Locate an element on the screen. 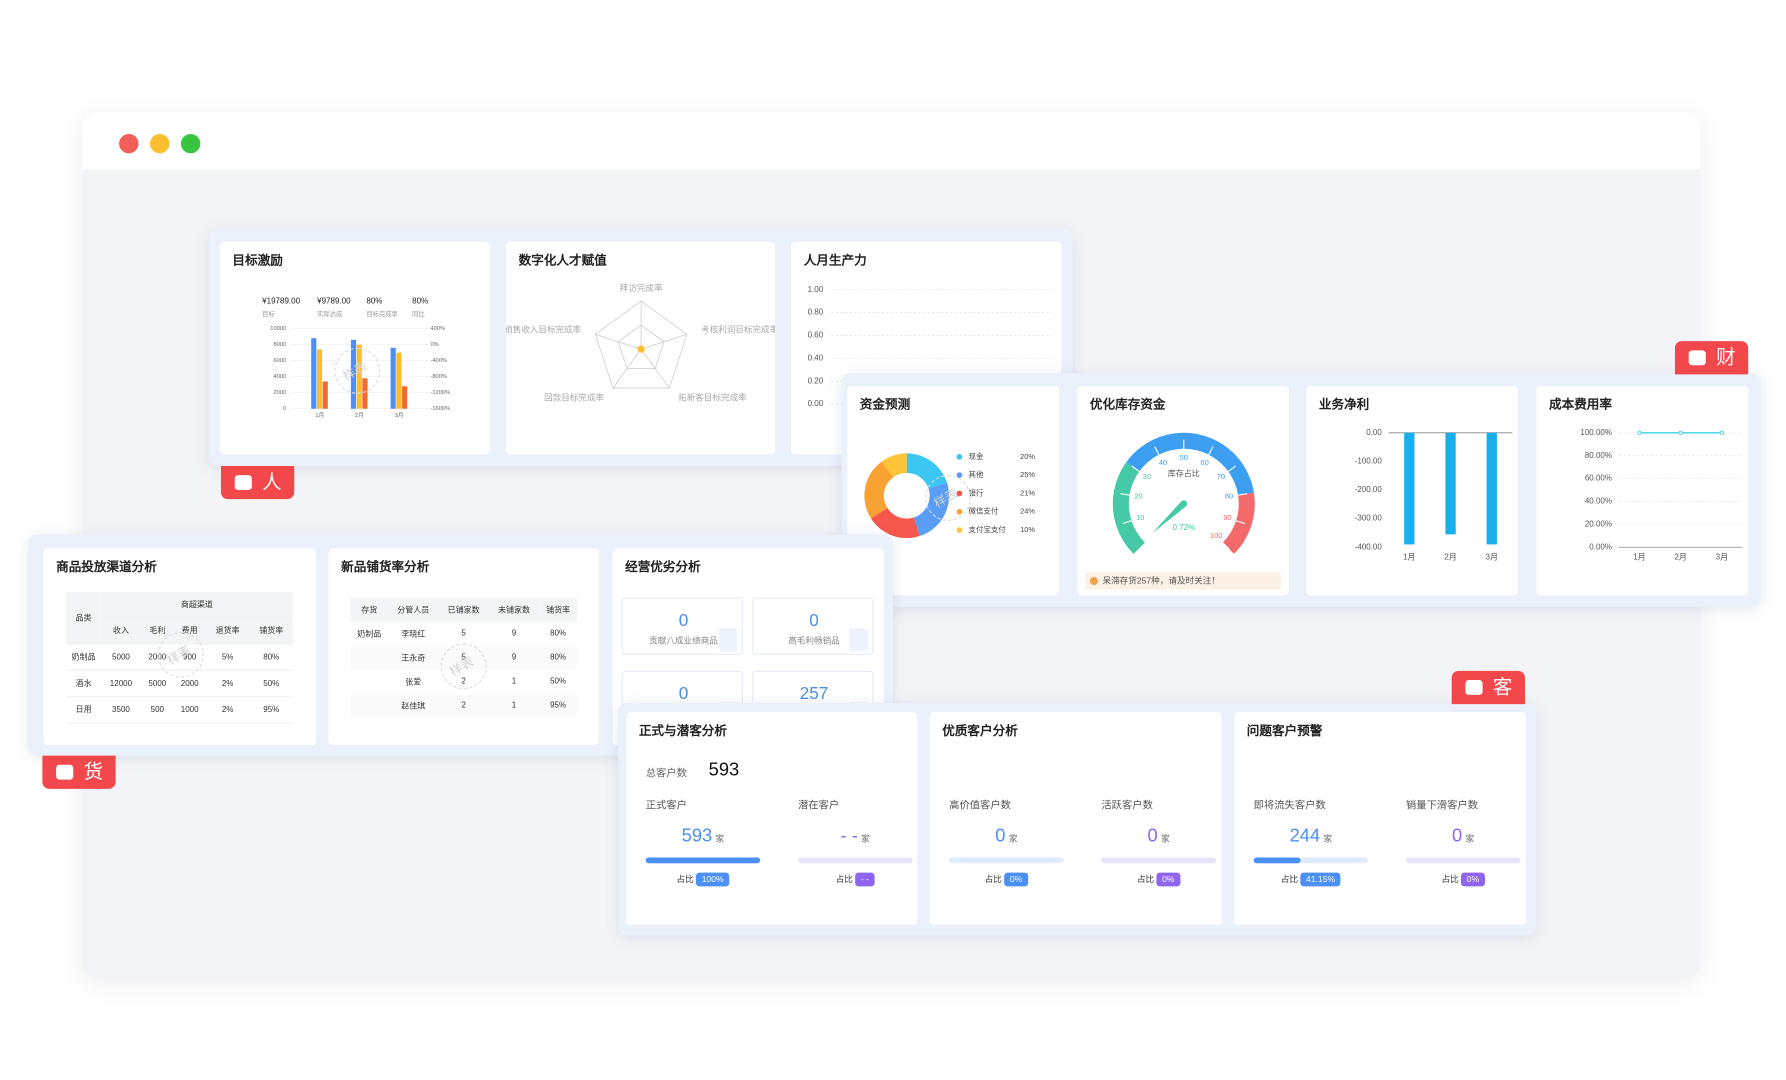 This screenshot has width=1786, height=1080. x-tick-label: 3月 is located at coordinates (1492, 557).